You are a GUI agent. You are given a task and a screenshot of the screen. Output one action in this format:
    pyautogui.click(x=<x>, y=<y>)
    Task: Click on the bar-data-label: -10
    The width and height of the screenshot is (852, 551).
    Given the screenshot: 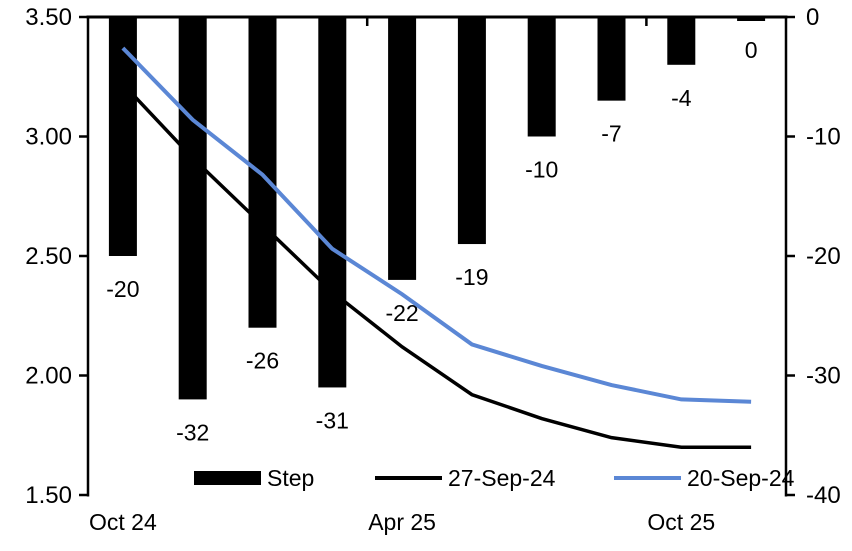 What is the action you would take?
    pyautogui.click(x=541, y=170)
    